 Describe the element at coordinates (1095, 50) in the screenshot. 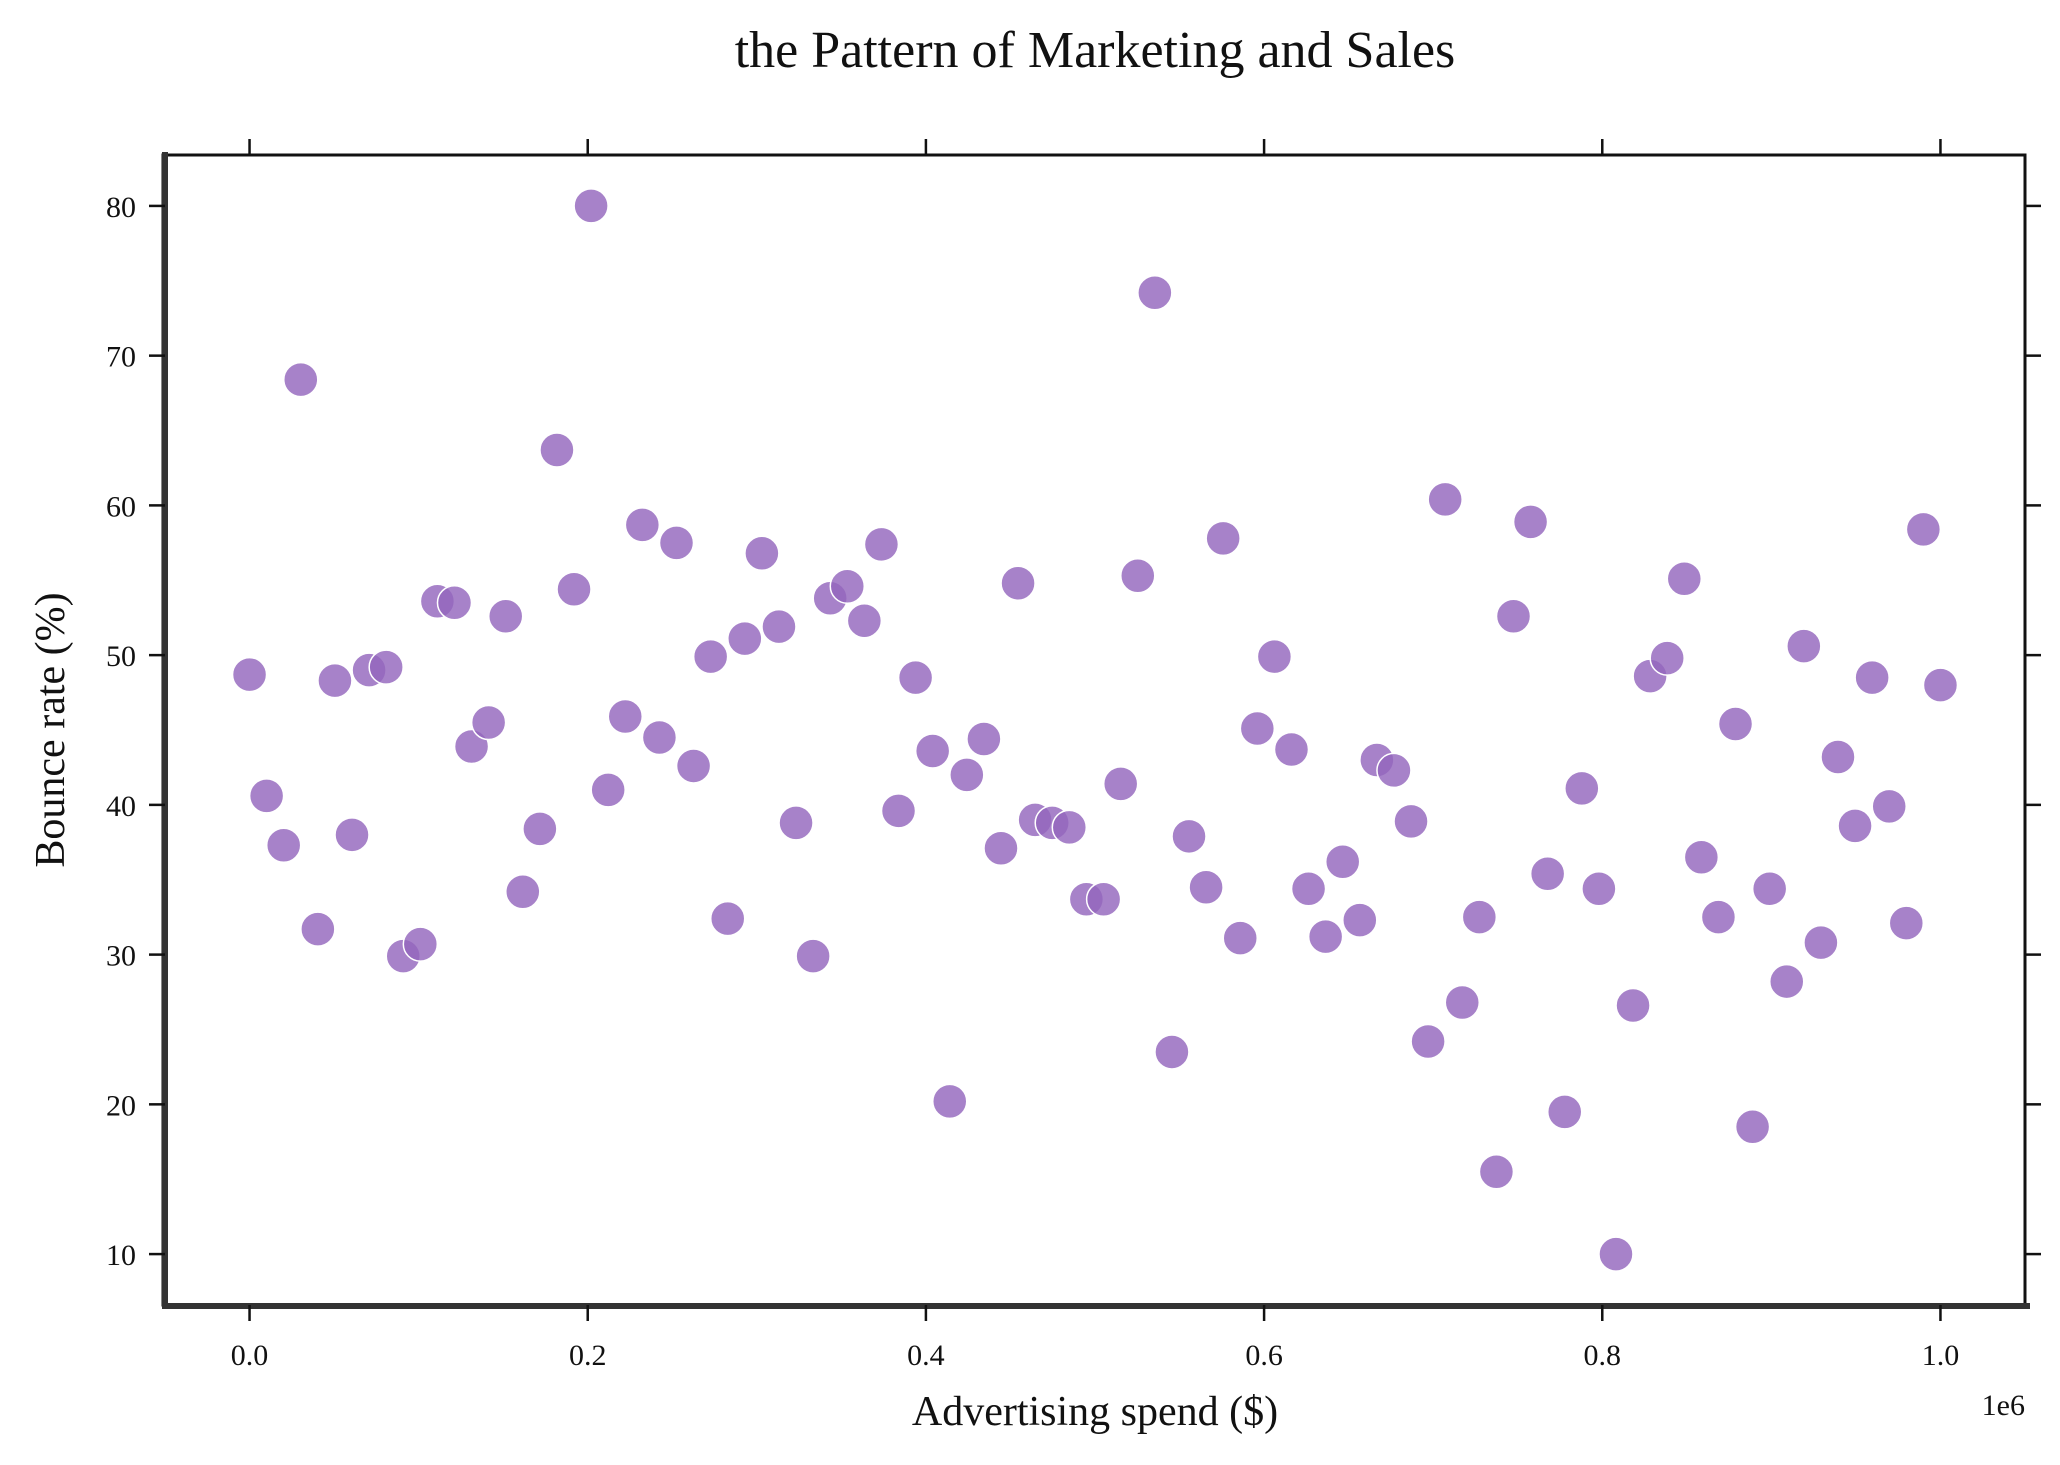

I see `chart-title: the Pattern of Marketing and Sales` at that location.